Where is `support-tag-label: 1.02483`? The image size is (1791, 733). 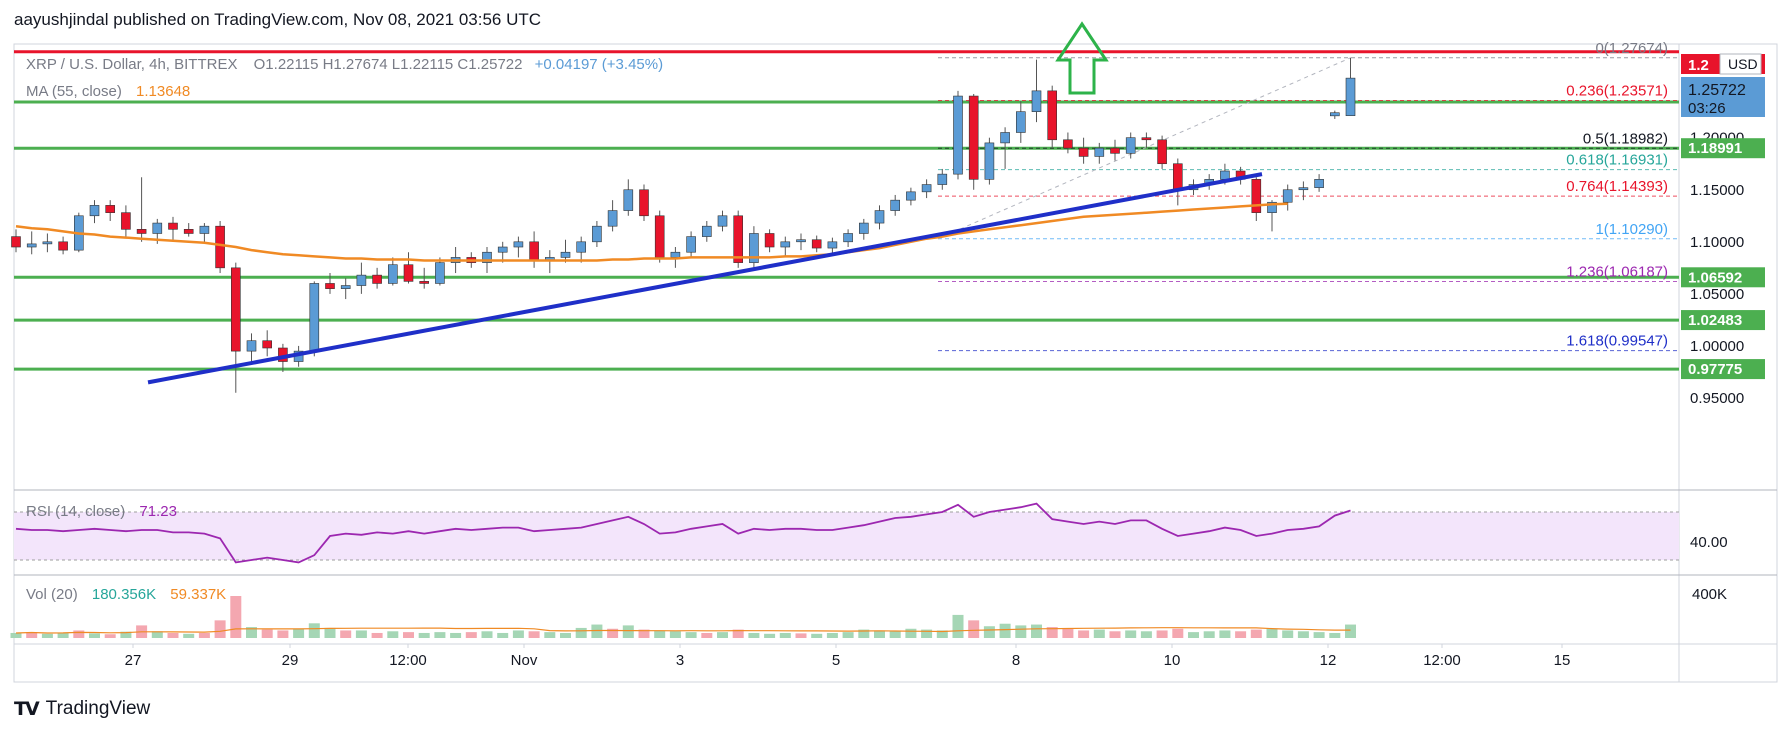 support-tag-label: 1.02483 is located at coordinates (1715, 320).